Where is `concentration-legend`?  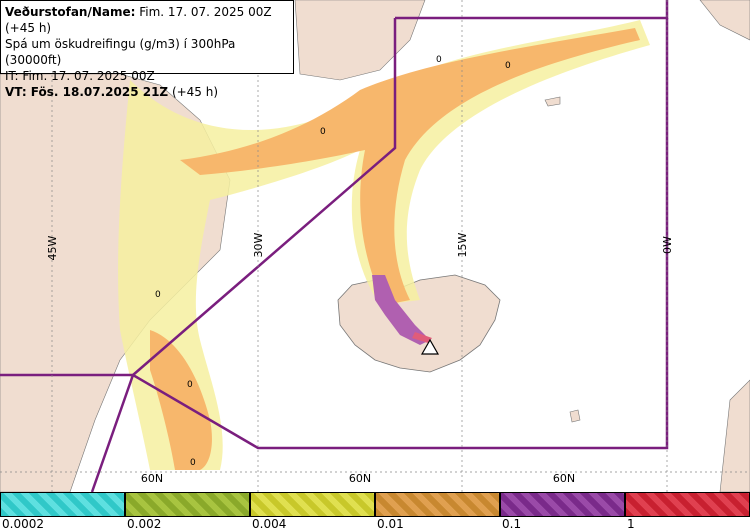 concentration-legend is located at coordinates (375, 504).